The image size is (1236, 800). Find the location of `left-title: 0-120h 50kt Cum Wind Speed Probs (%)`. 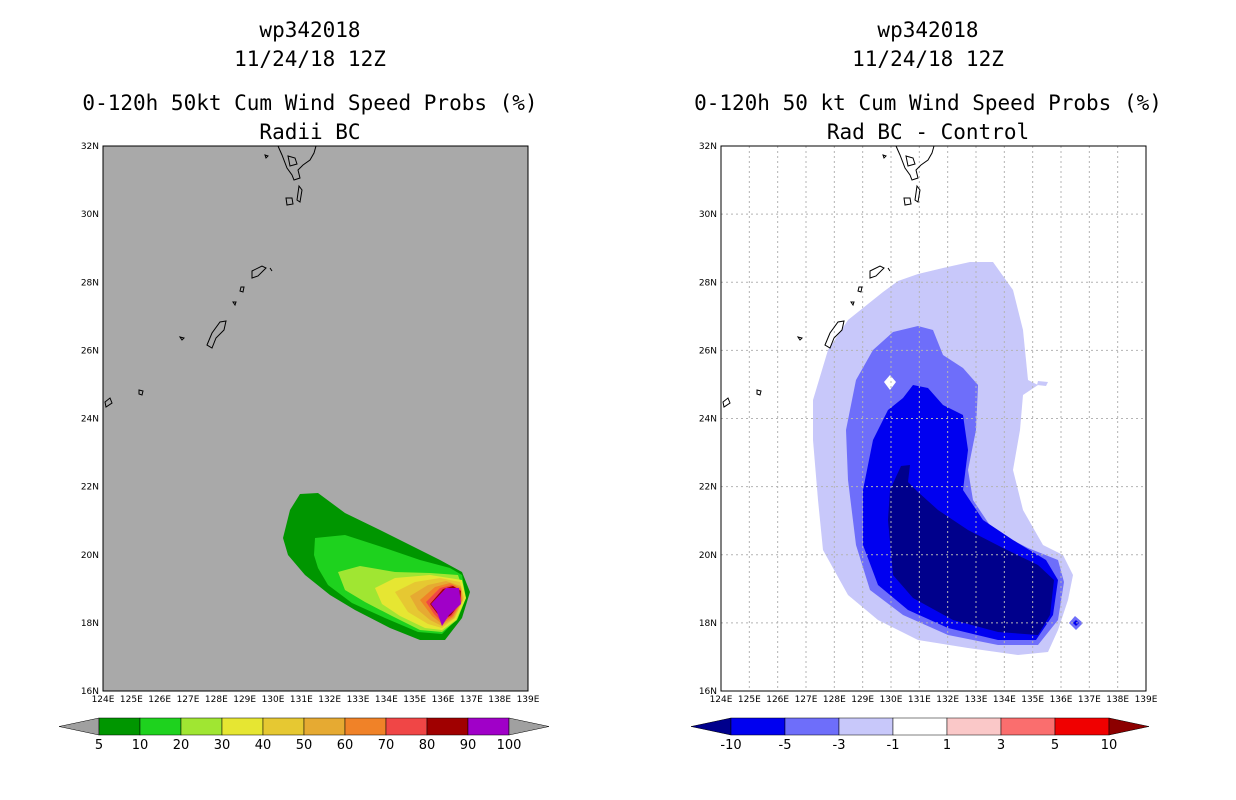

left-title: 0-120h 50kt Cum Wind Speed Probs (%) is located at coordinates (310, 103).